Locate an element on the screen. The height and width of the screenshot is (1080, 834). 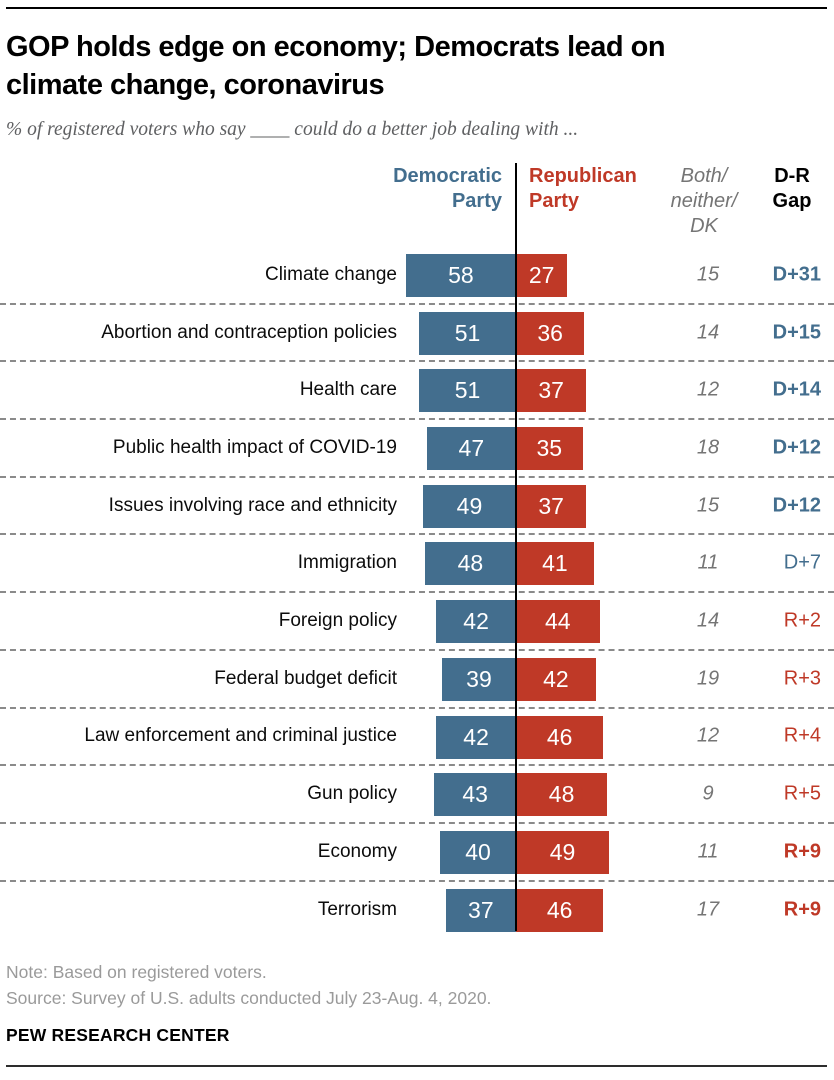
column-header-republican-party: Republican Party is located at coordinates (583, 188).